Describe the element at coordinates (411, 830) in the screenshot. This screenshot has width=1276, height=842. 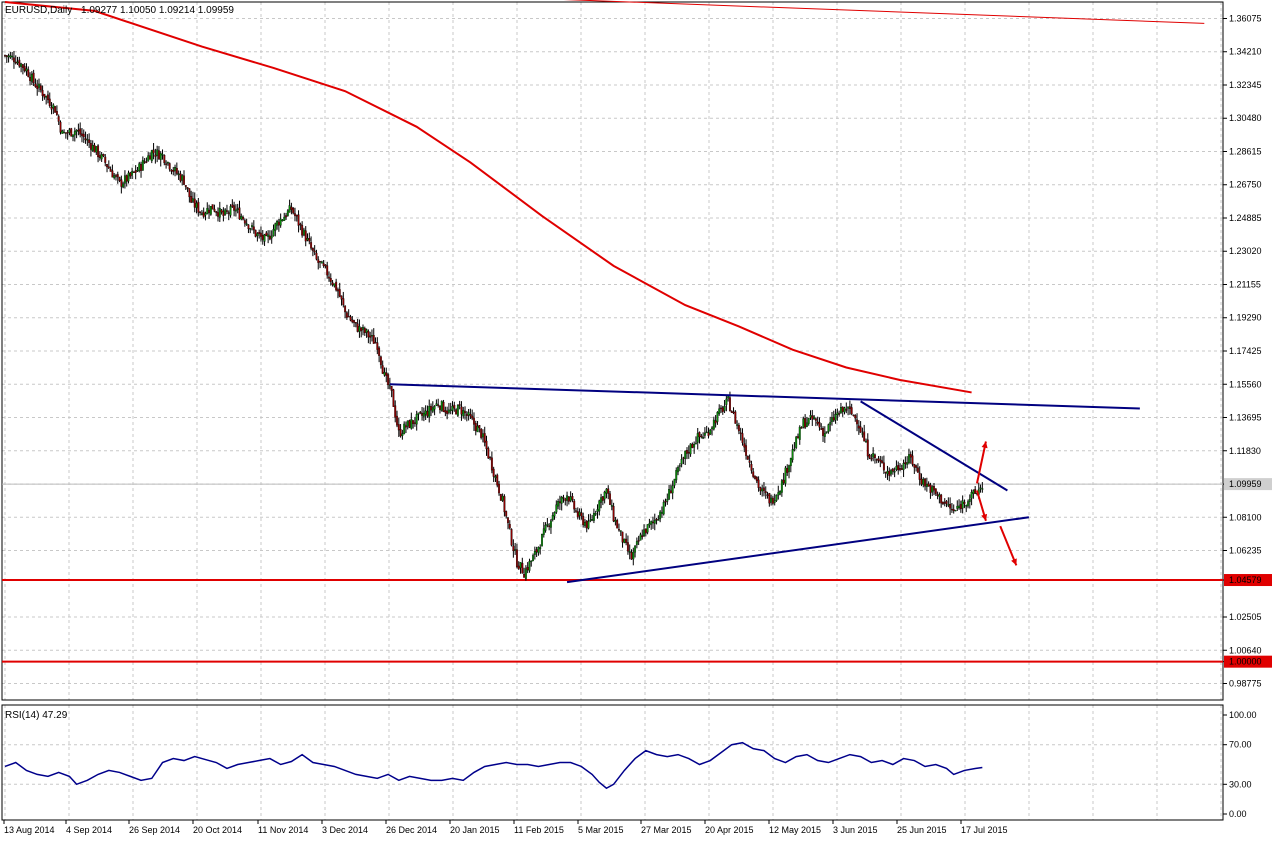
I see `time-tick-label: 26 Dec 2014` at that location.